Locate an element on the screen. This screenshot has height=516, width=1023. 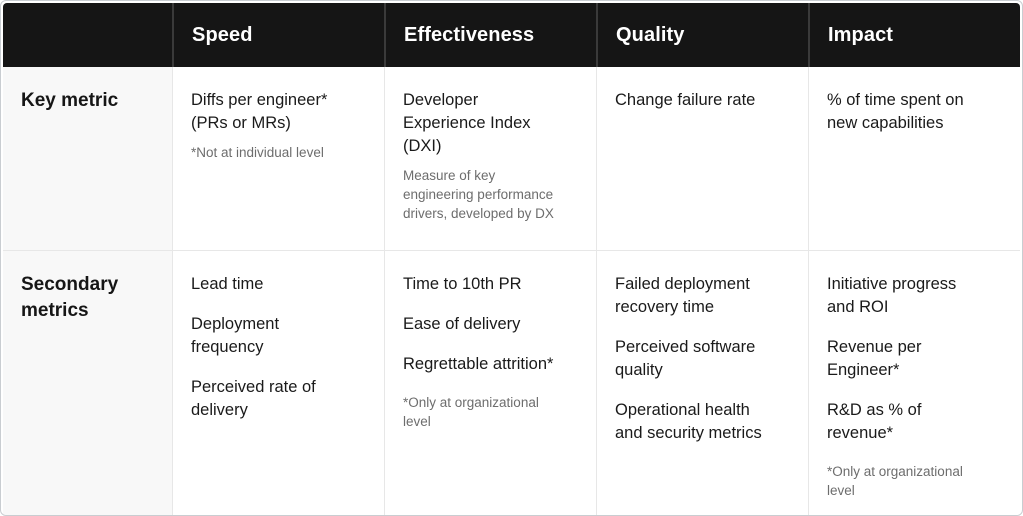
row-label-secondary-metrics-text: Secondary metrics is located at coordinates (70, 297).